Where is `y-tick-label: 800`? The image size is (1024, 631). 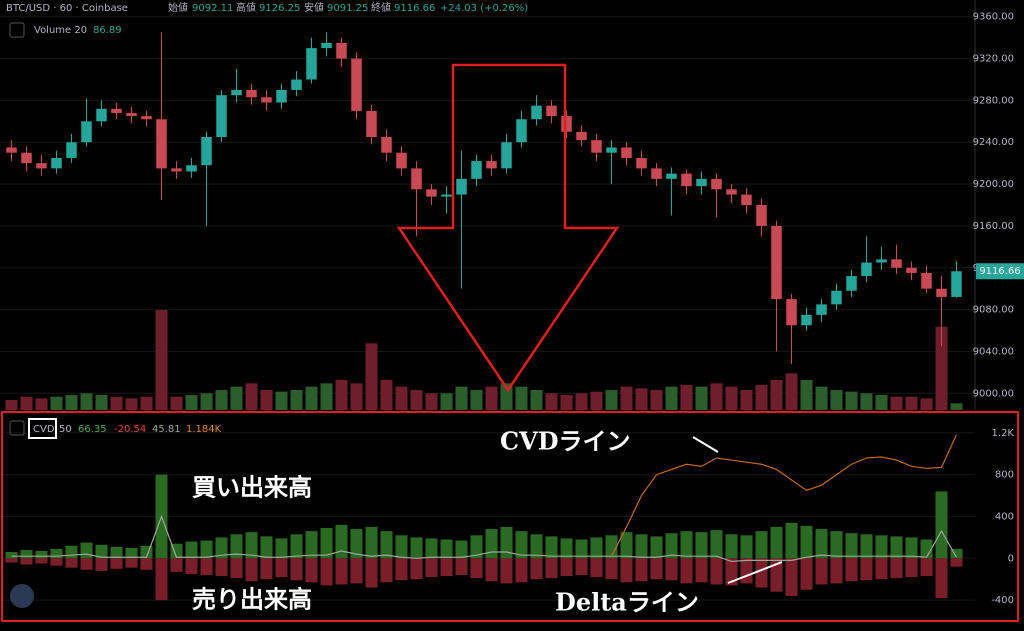 y-tick-label: 800 is located at coordinates (1004, 475).